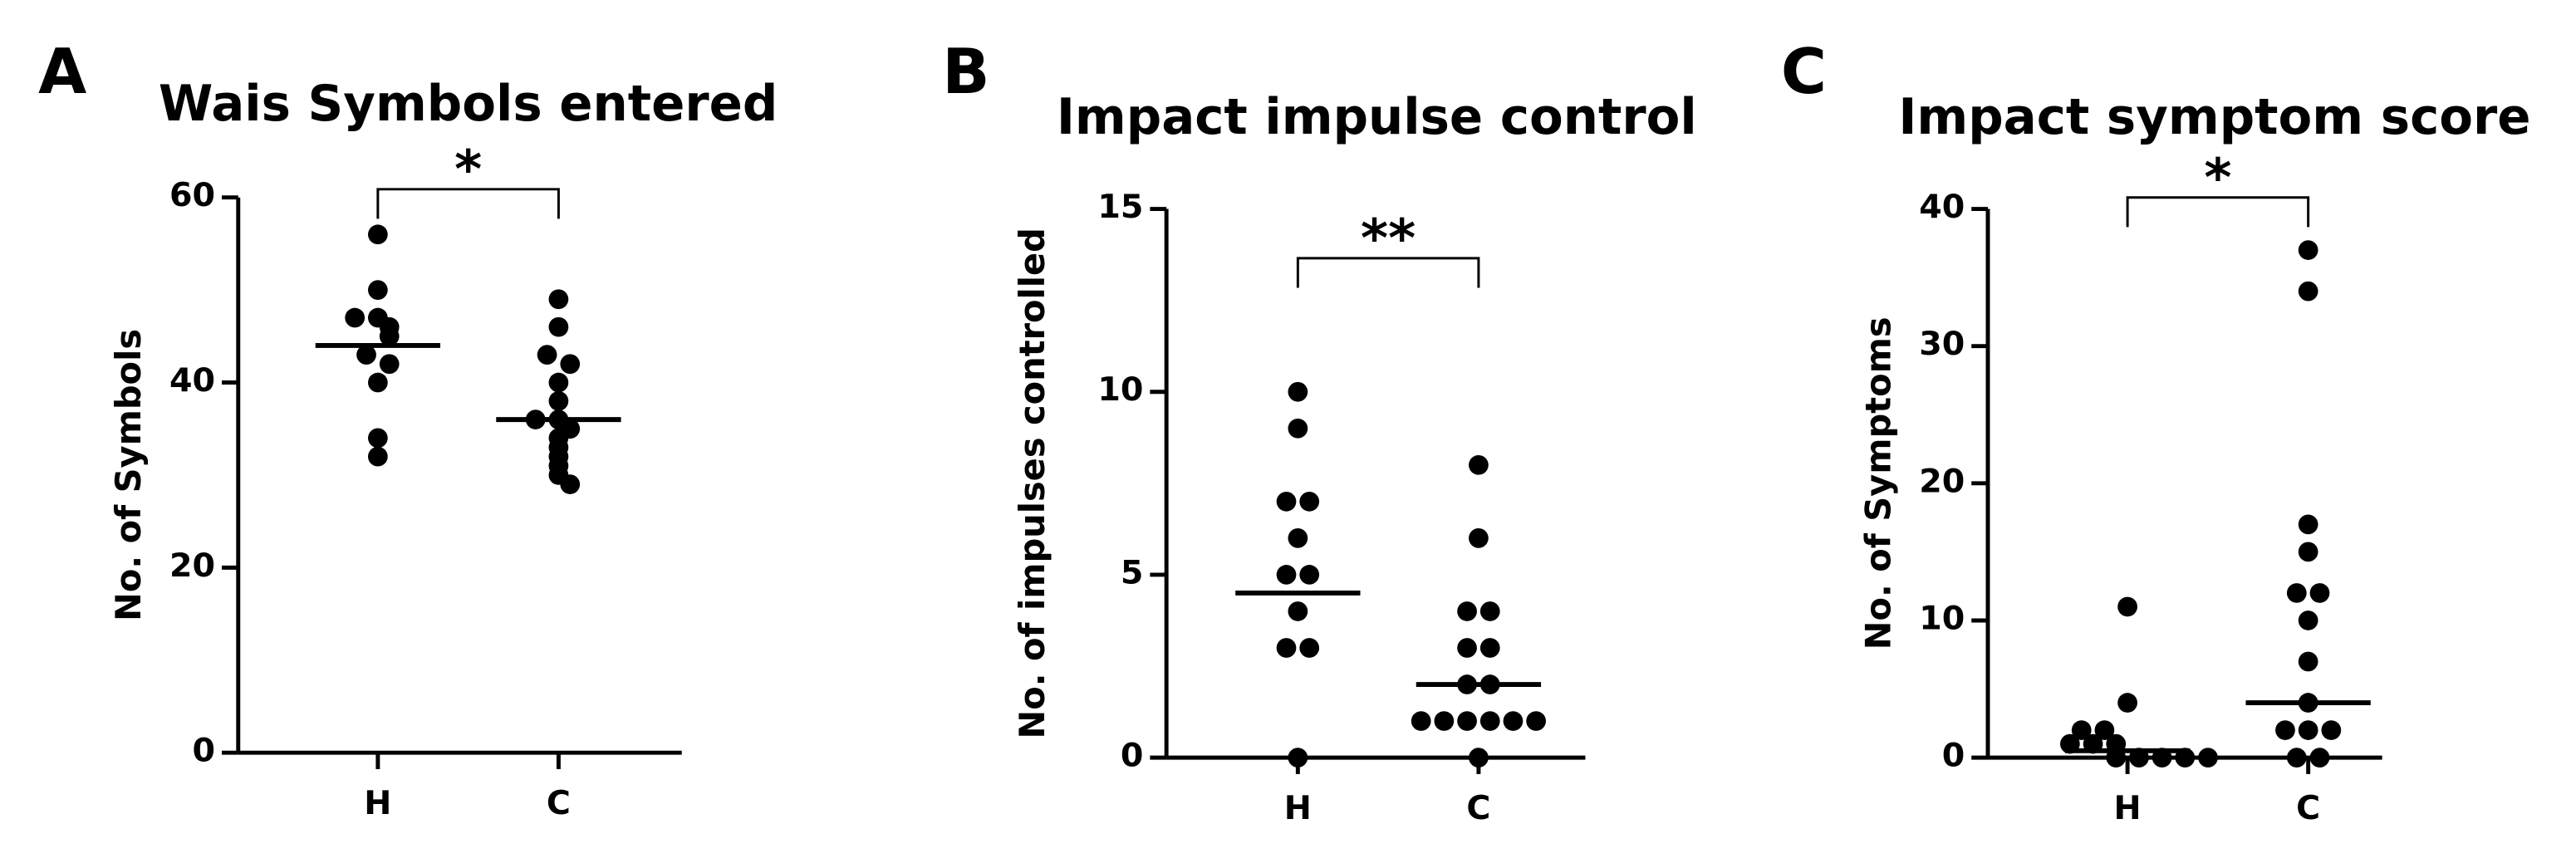 This screenshot has width=2576, height=868. I want to click on y-tick-label: 60, so click(192, 195).